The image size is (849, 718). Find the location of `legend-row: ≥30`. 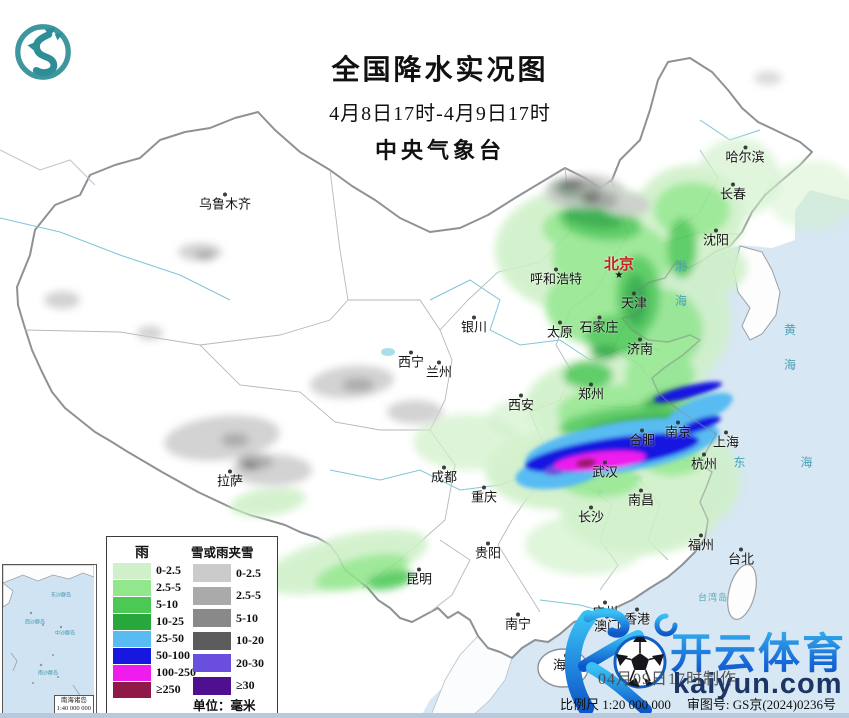

legend-row: ≥30 is located at coordinates (228, 686).